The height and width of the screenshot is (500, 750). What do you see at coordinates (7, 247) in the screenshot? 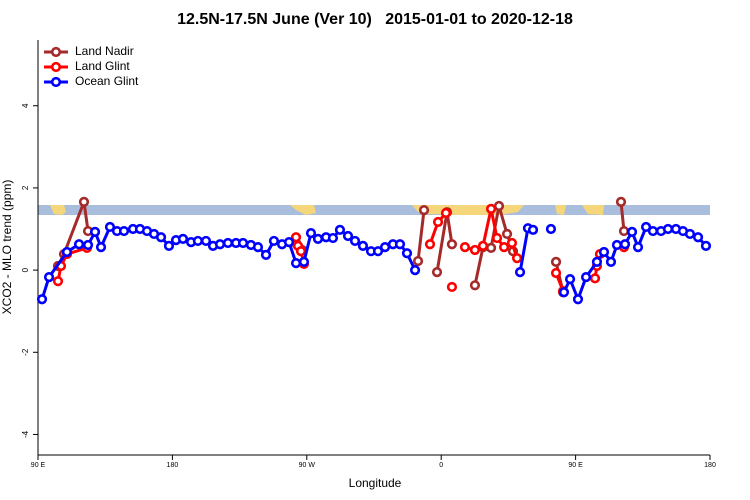
I see `y-axis-label: XCO2 - MLO trend (ppm)` at bounding box center [7, 247].